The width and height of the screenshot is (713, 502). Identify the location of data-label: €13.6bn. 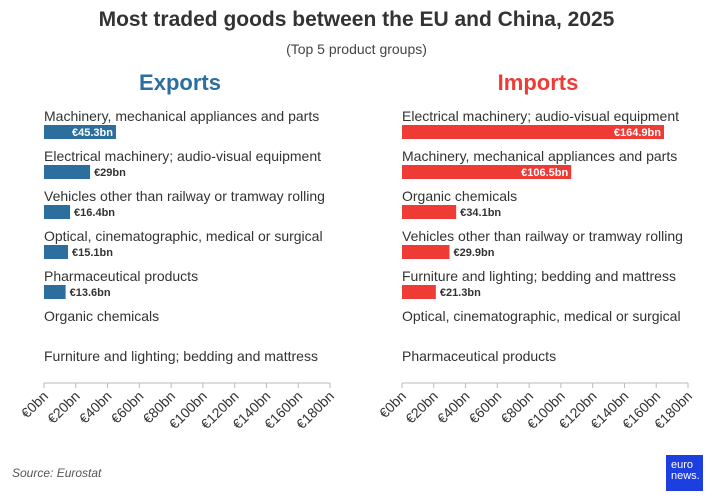
(90, 293).